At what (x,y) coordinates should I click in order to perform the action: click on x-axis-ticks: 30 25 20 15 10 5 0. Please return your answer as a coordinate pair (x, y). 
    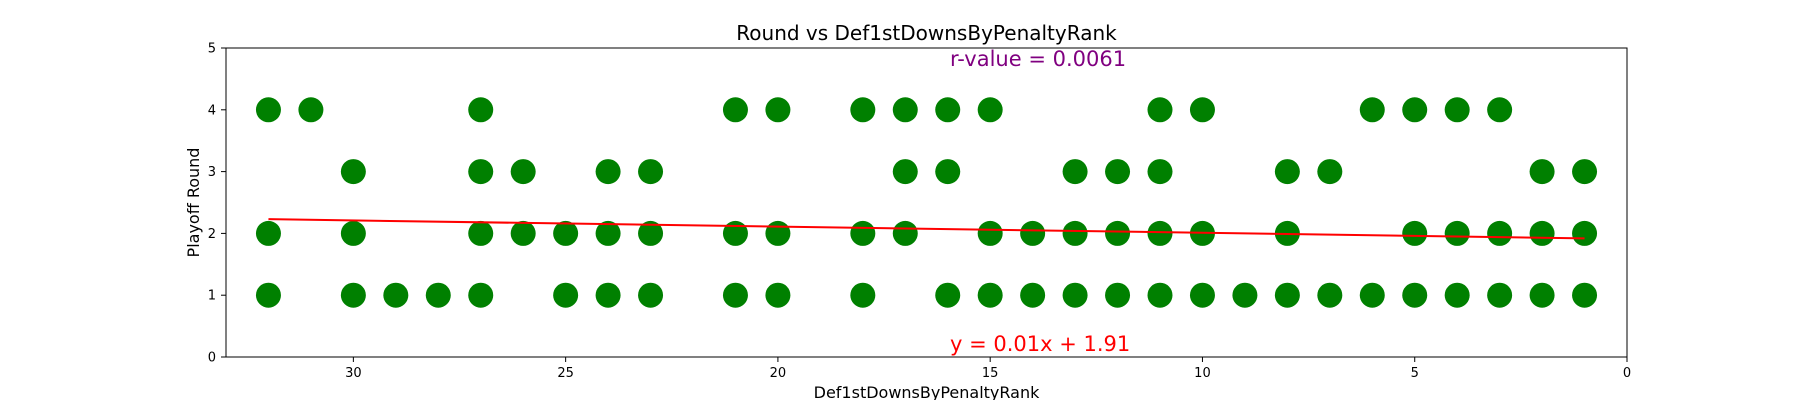
    Looking at the image, I should click on (988, 369).